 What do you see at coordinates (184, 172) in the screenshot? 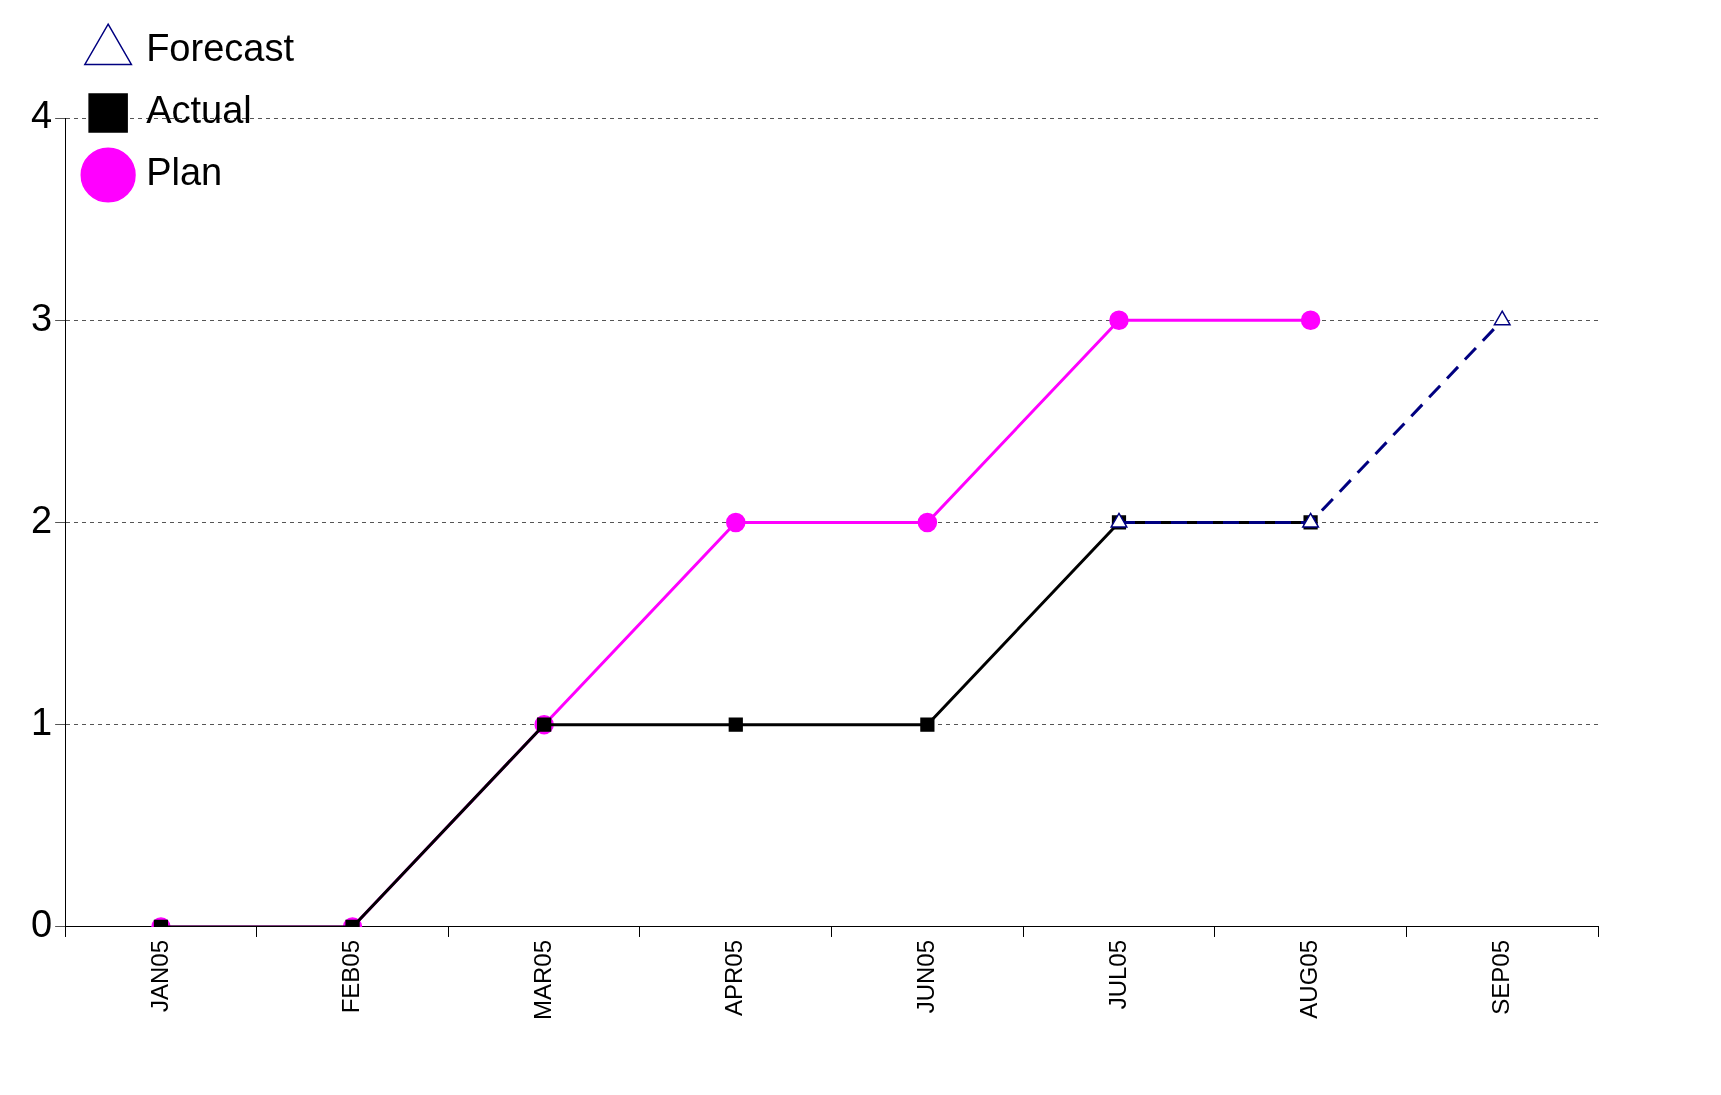
I see `legend-label: Plan` at bounding box center [184, 172].